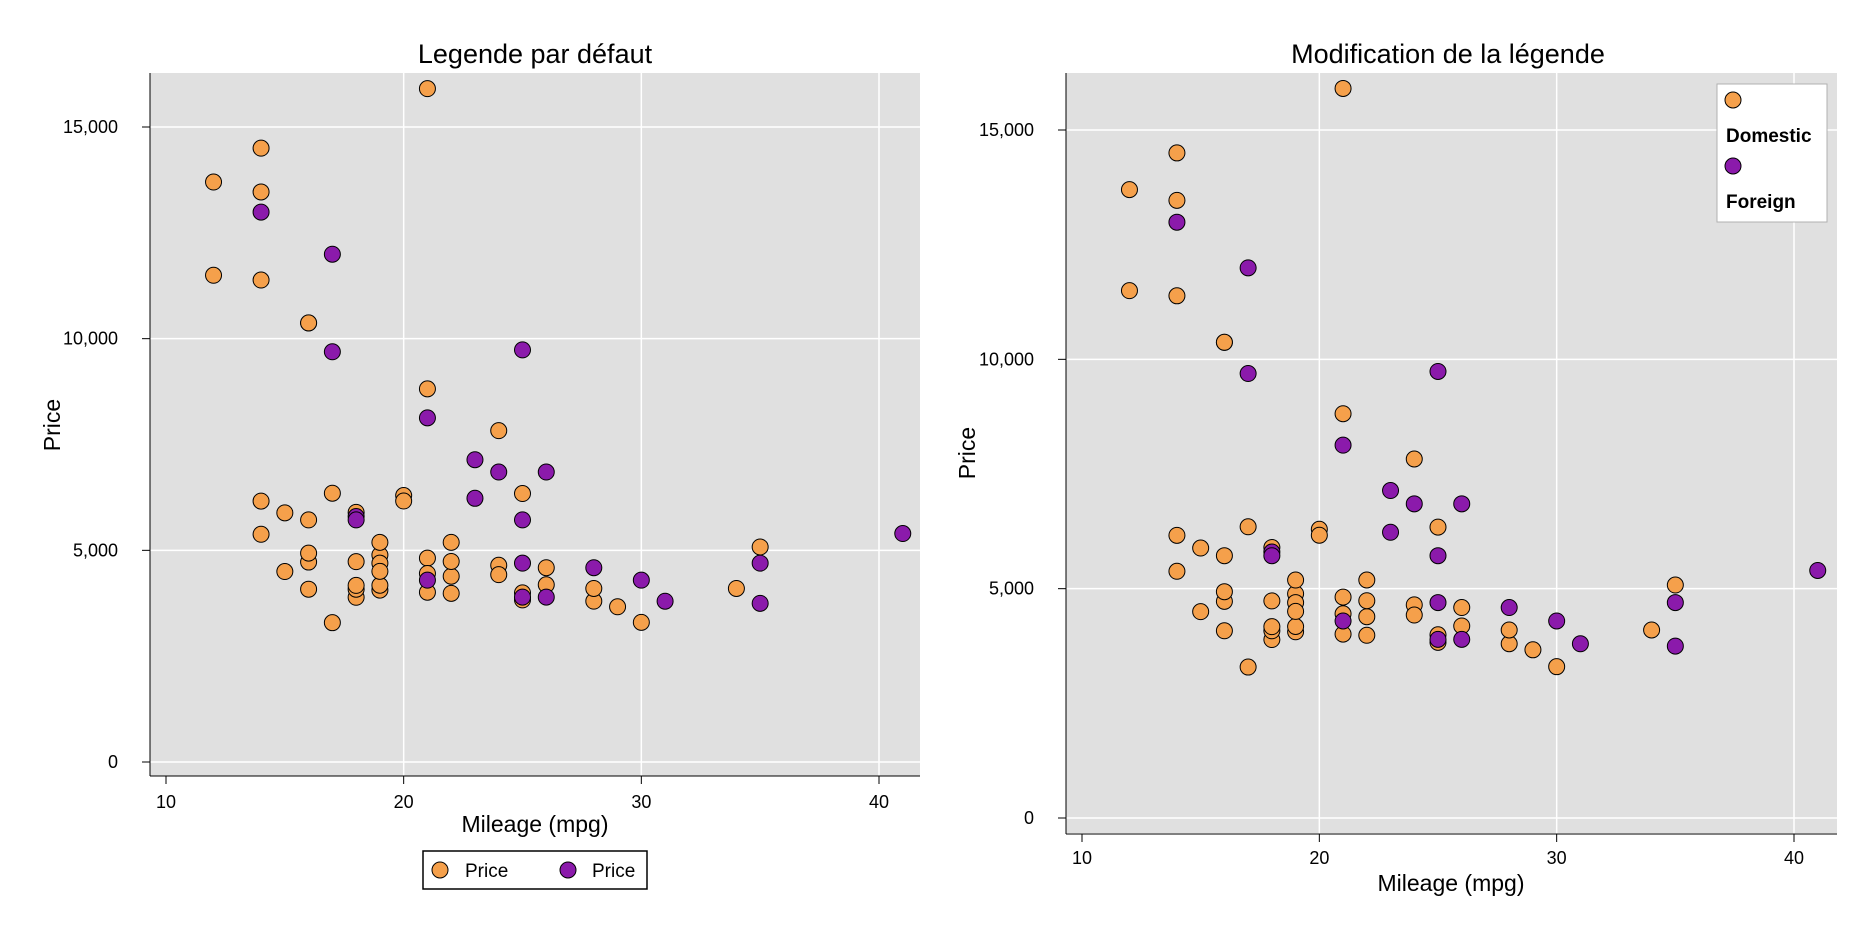  I want to click on left-legend: Price Price, so click(535, 870).